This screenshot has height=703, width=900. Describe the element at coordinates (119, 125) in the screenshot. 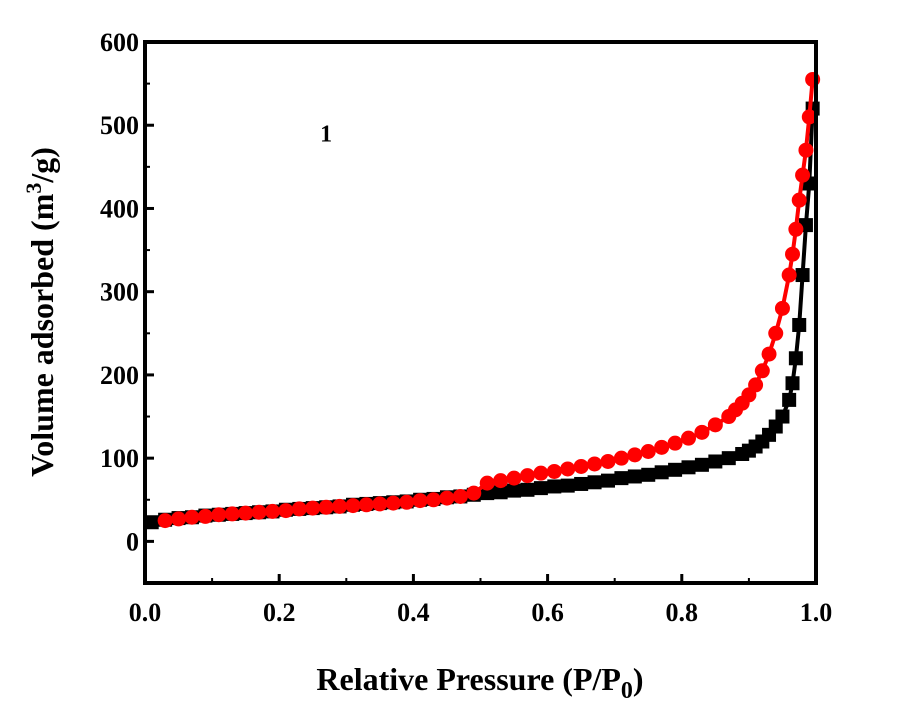

I see `y-tick-label: 500` at that location.